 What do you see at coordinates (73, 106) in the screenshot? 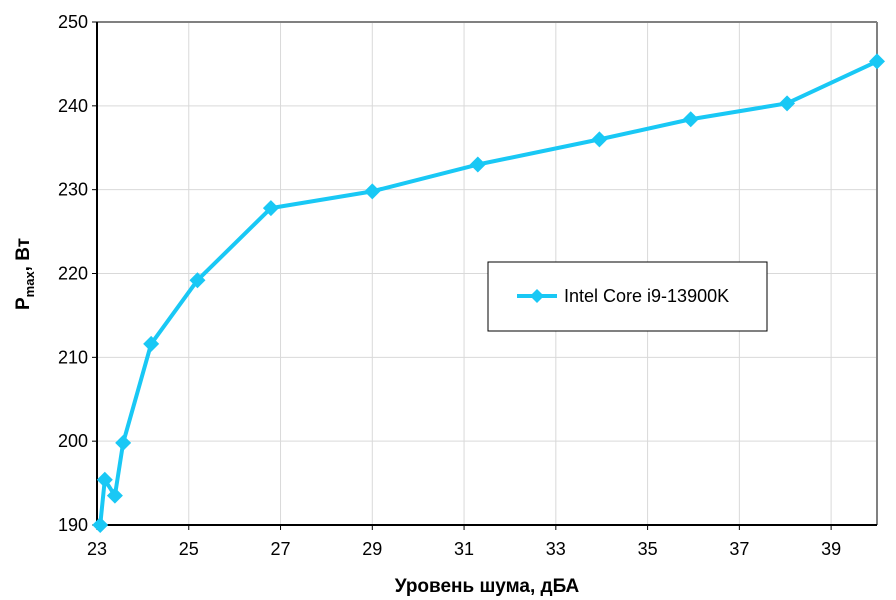
I see `y-tick-label: 240` at bounding box center [73, 106].